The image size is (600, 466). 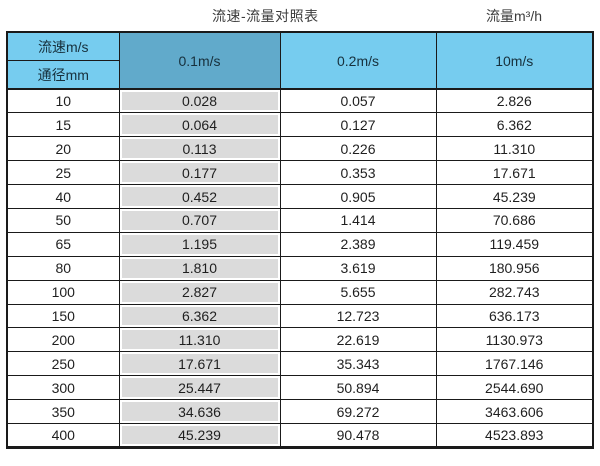 I want to click on flow-cell-0-1ms: 1.195, so click(x=199, y=244).